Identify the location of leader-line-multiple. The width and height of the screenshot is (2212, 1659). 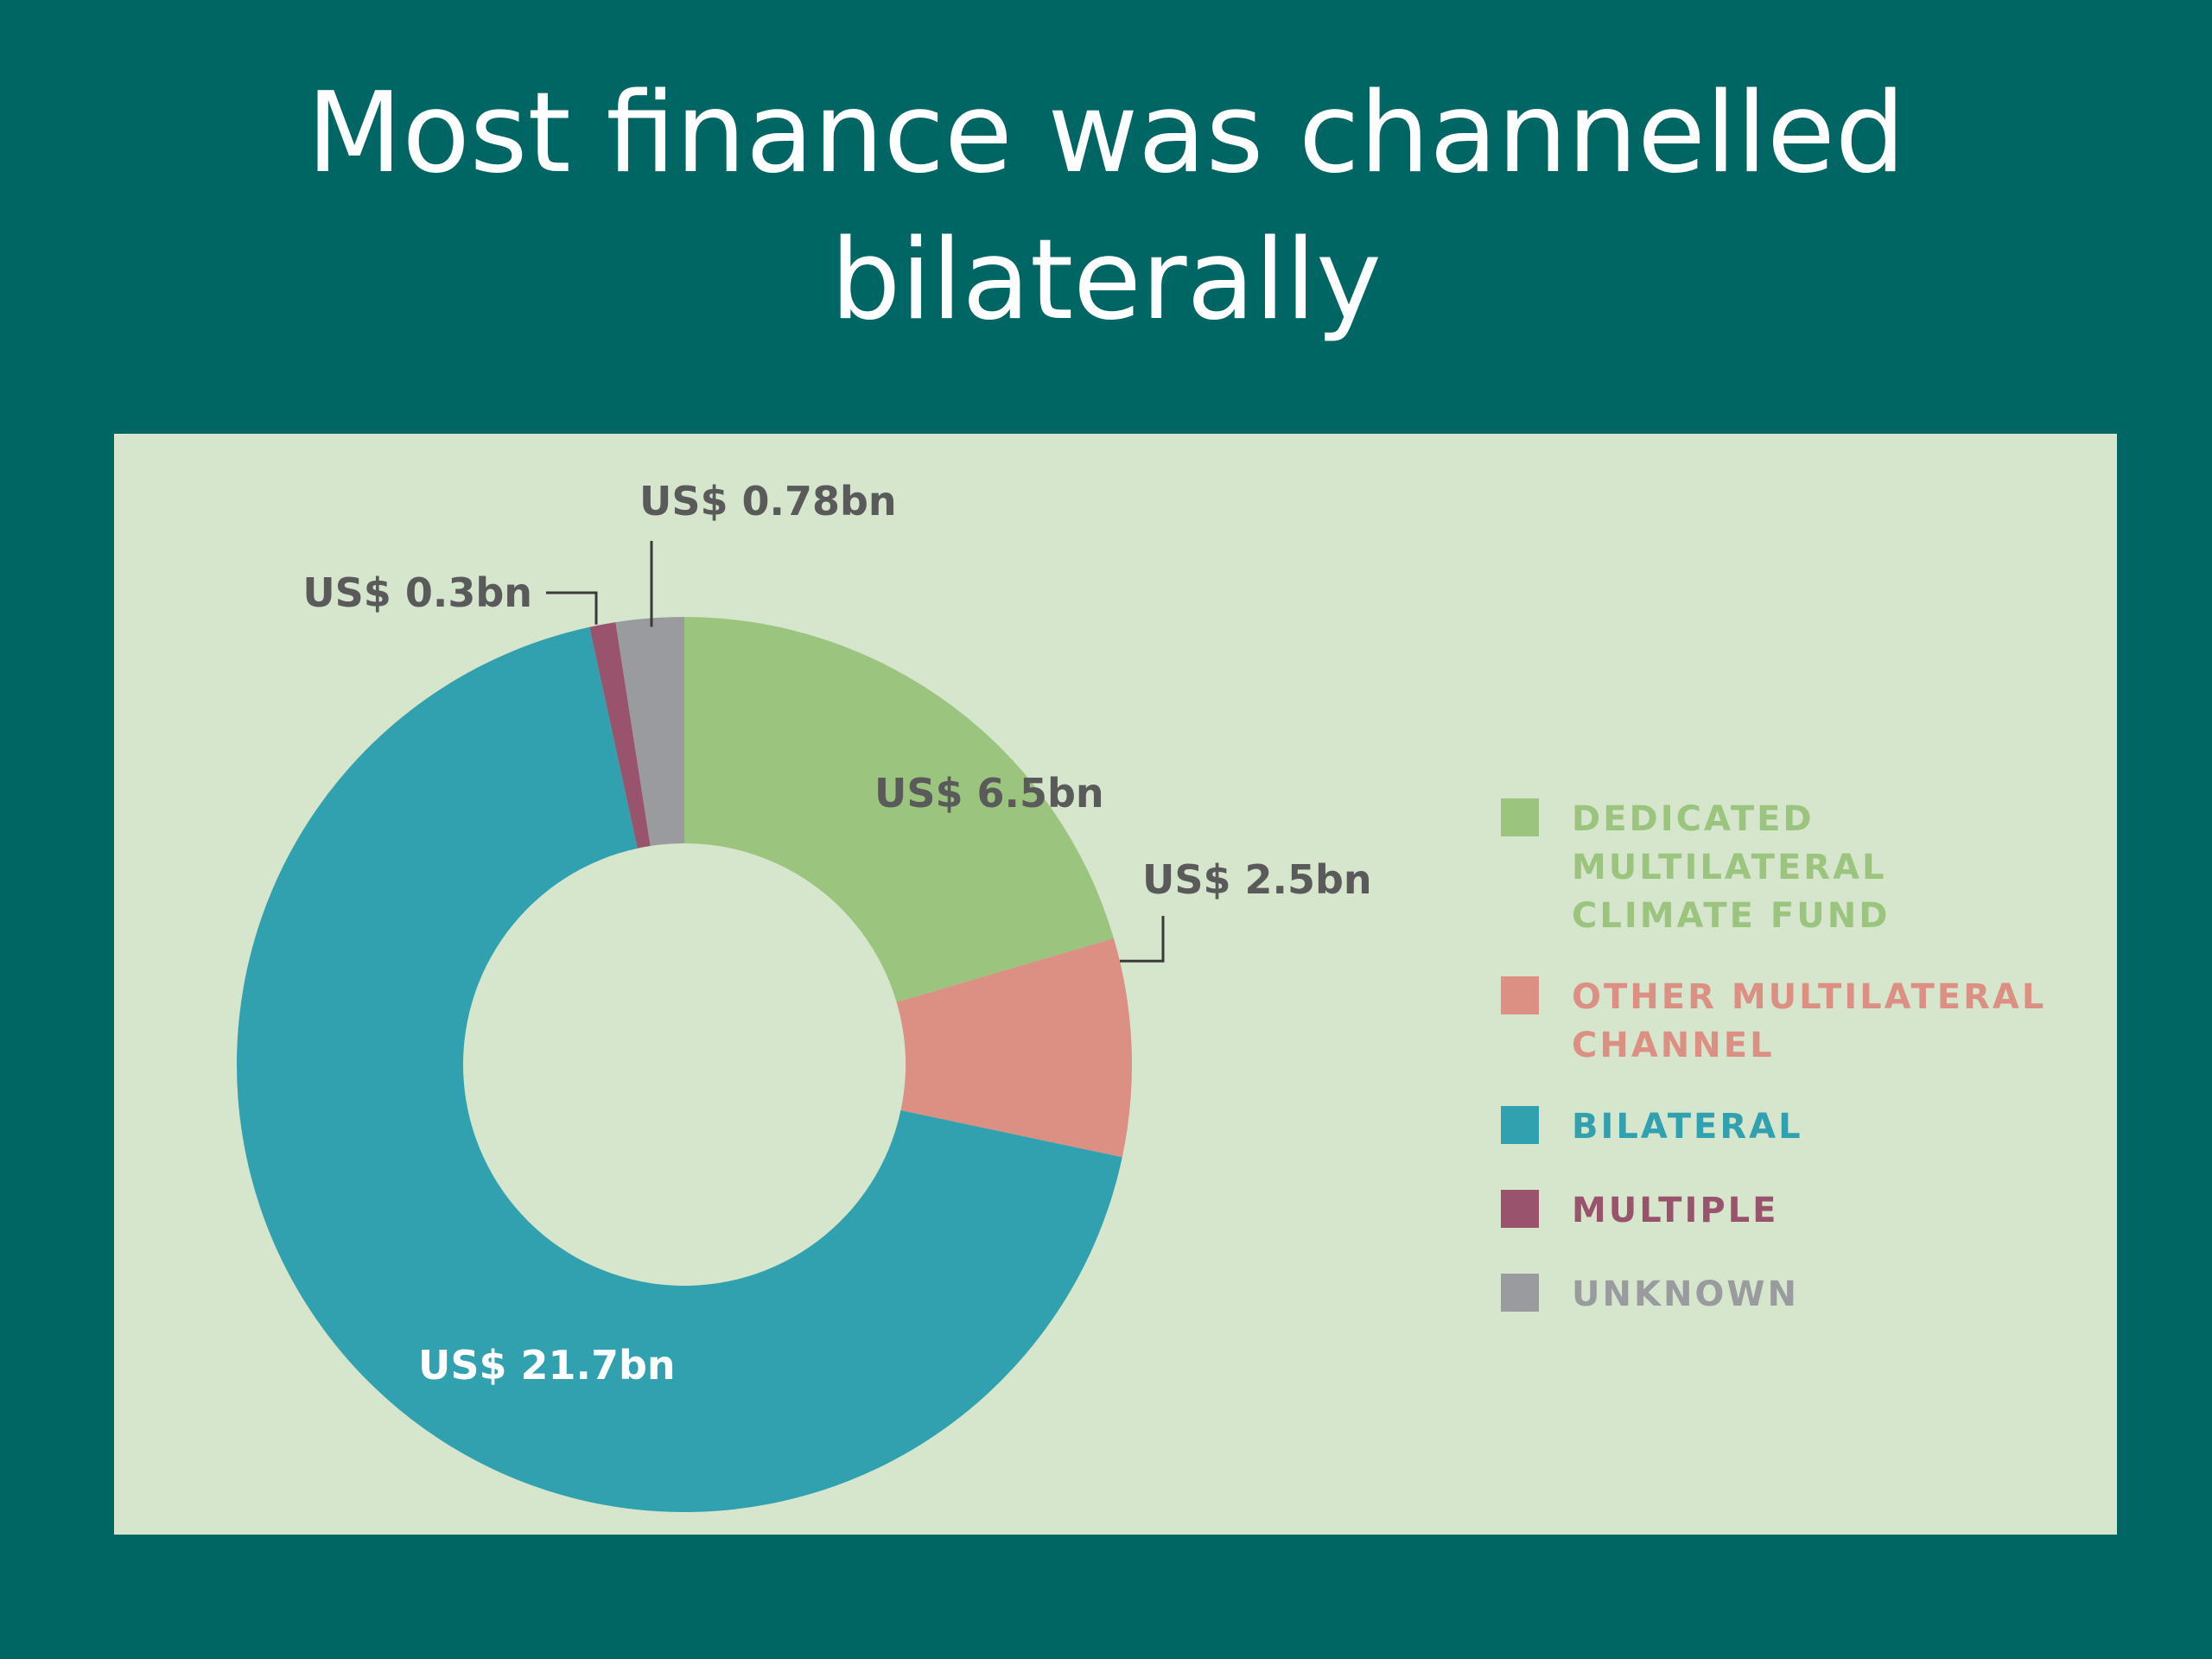
(572, 608).